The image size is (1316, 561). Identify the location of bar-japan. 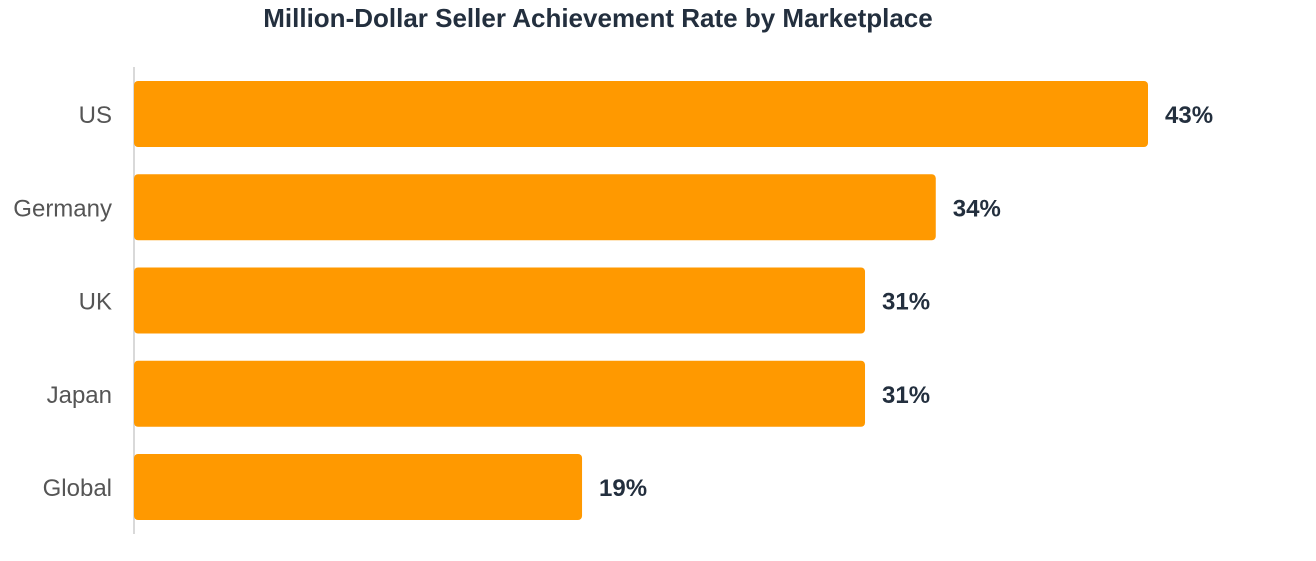
(500, 393).